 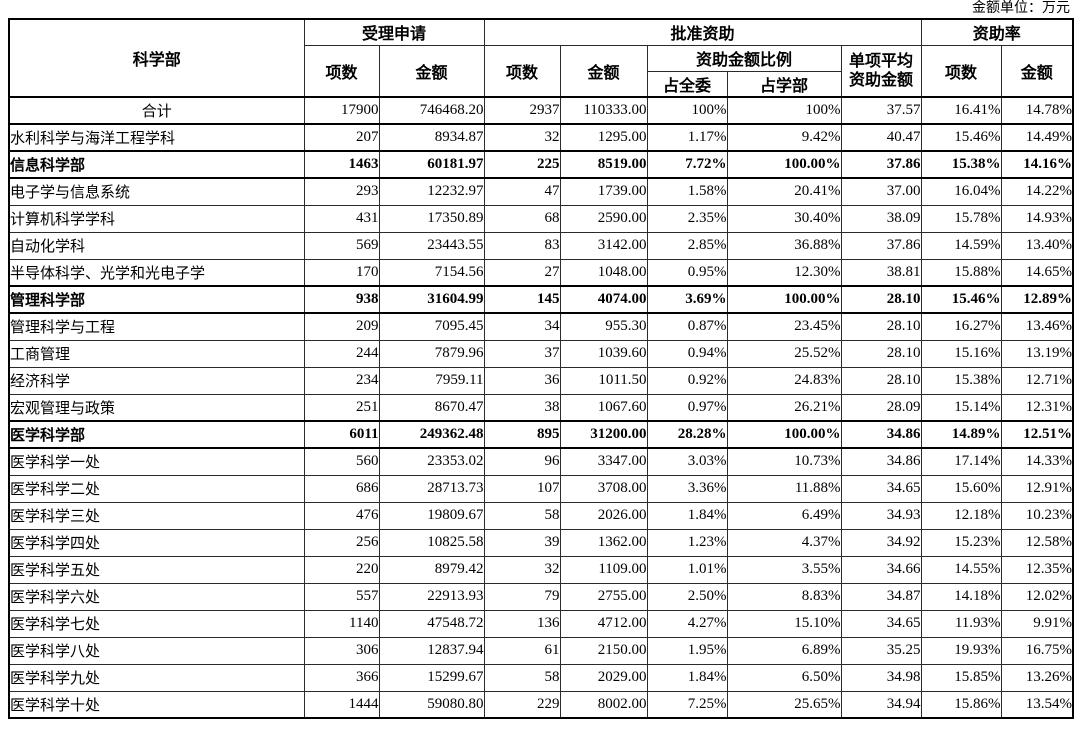 What do you see at coordinates (156, 515) in the screenshot?
I see `department-cell: 医学科学三处` at bounding box center [156, 515].